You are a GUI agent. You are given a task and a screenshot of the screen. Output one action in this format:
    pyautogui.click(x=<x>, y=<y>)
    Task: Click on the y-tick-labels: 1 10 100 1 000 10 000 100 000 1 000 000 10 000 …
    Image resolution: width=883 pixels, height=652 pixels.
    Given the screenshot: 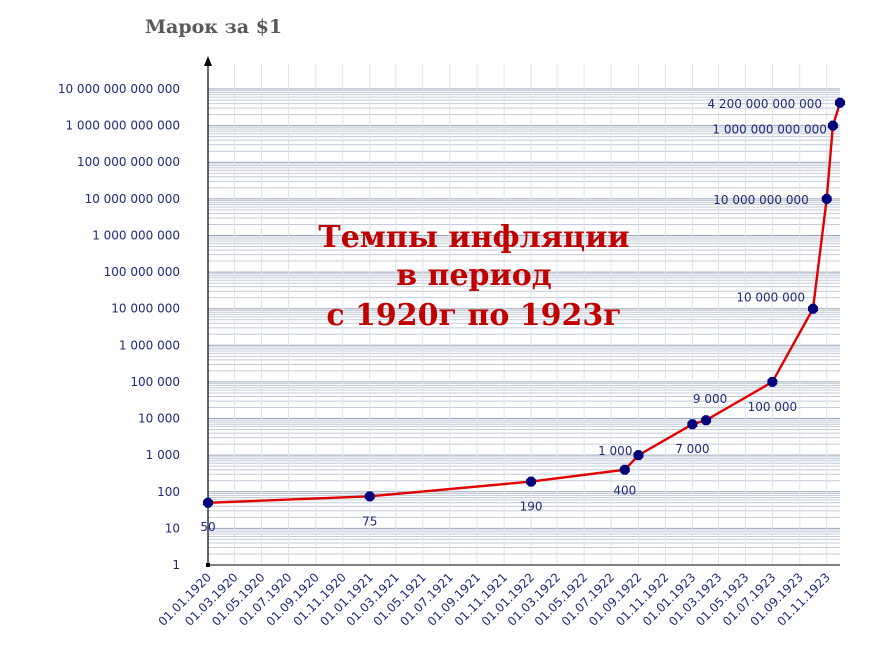 What is the action you would take?
    pyautogui.click(x=119, y=327)
    